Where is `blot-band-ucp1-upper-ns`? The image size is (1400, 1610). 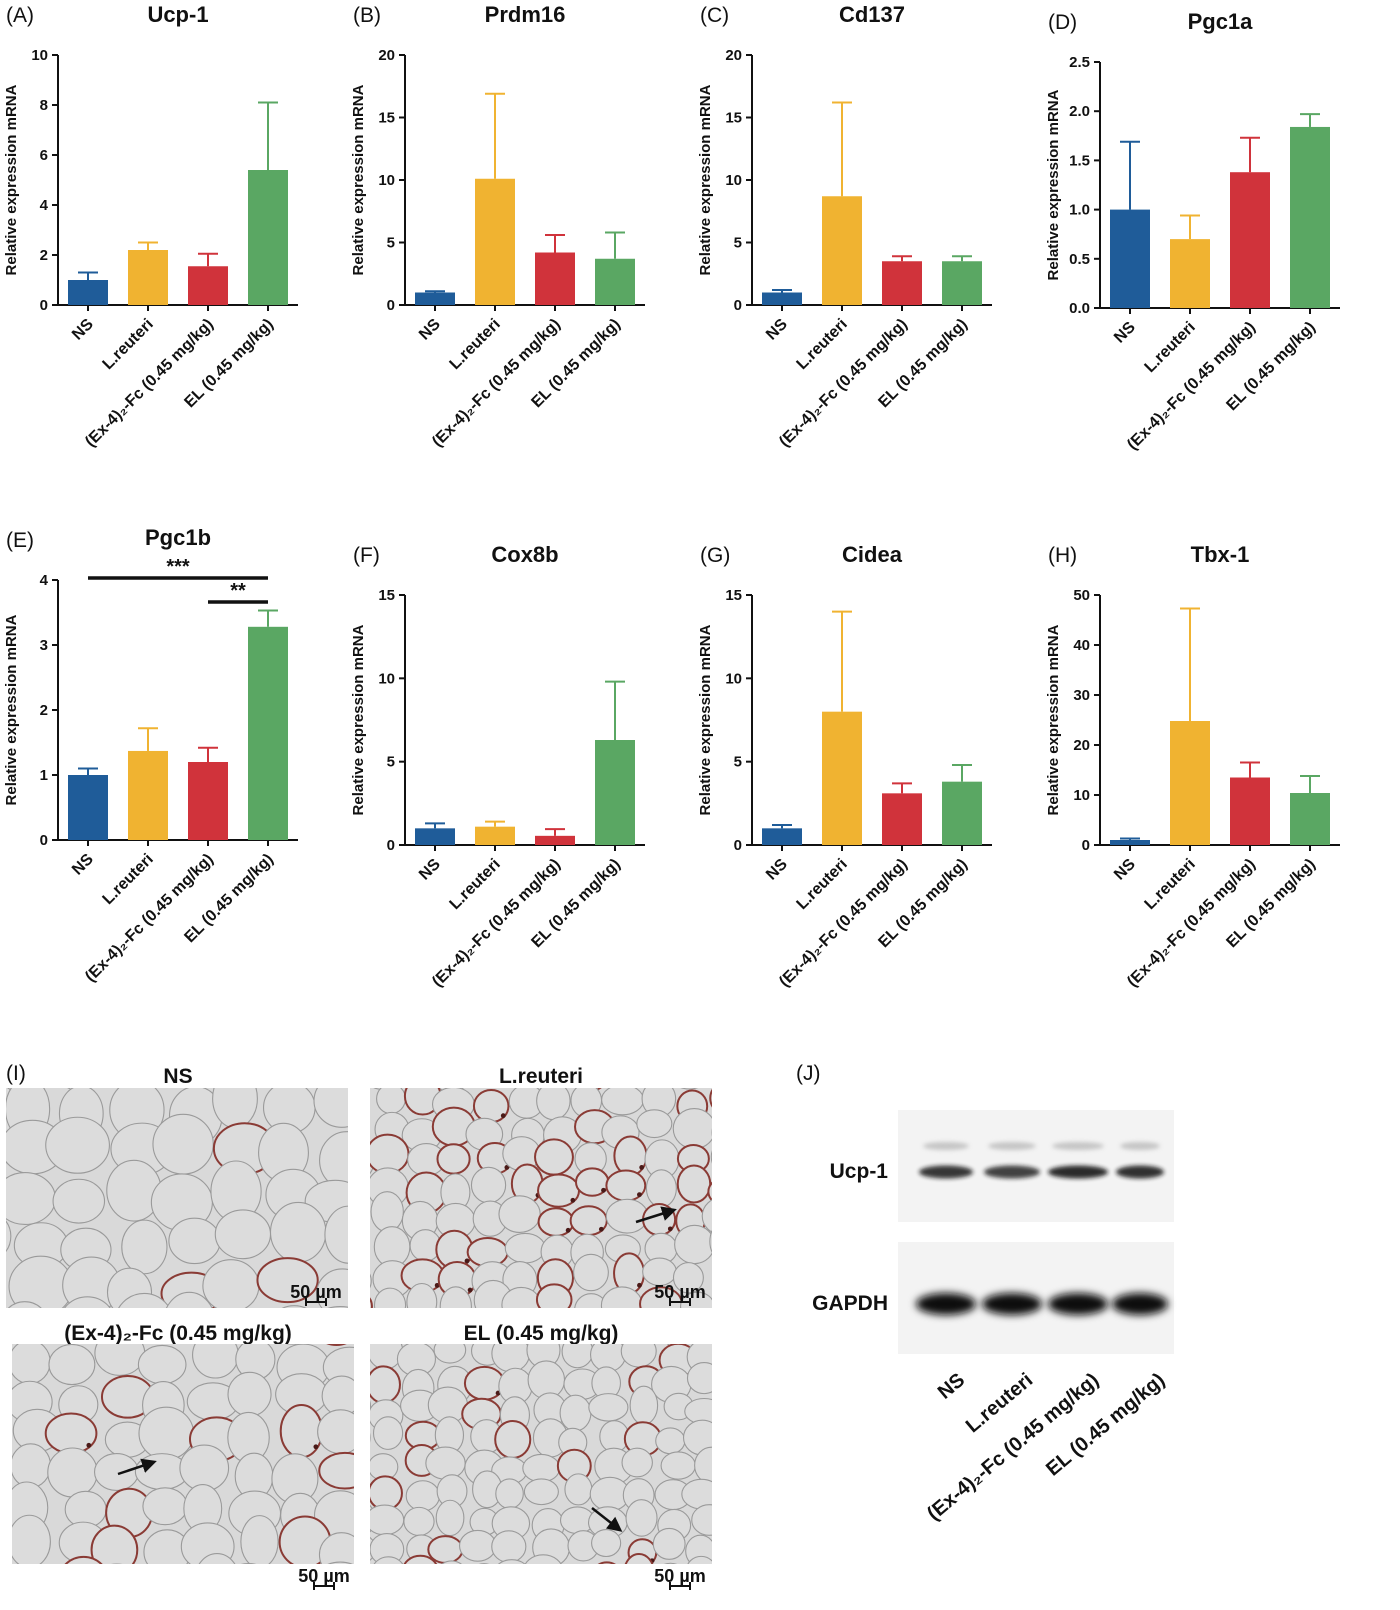 blot-band-ucp1-upper-ns is located at coordinates (946, 1146).